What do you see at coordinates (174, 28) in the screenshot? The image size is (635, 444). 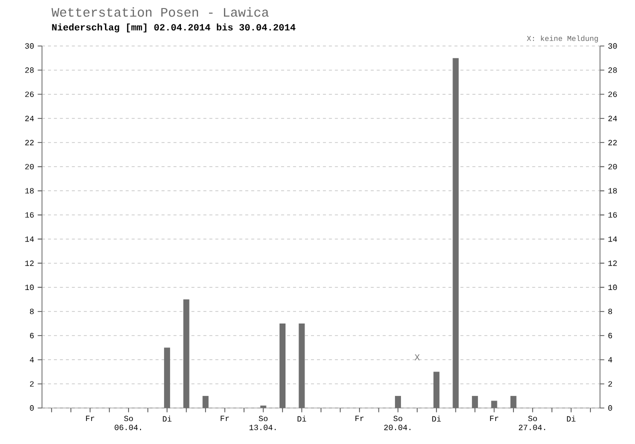 I see `chart-subtitle: Niederschlag [mm] 02.04.2014 bis 30.04.2014` at bounding box center [174, 28].